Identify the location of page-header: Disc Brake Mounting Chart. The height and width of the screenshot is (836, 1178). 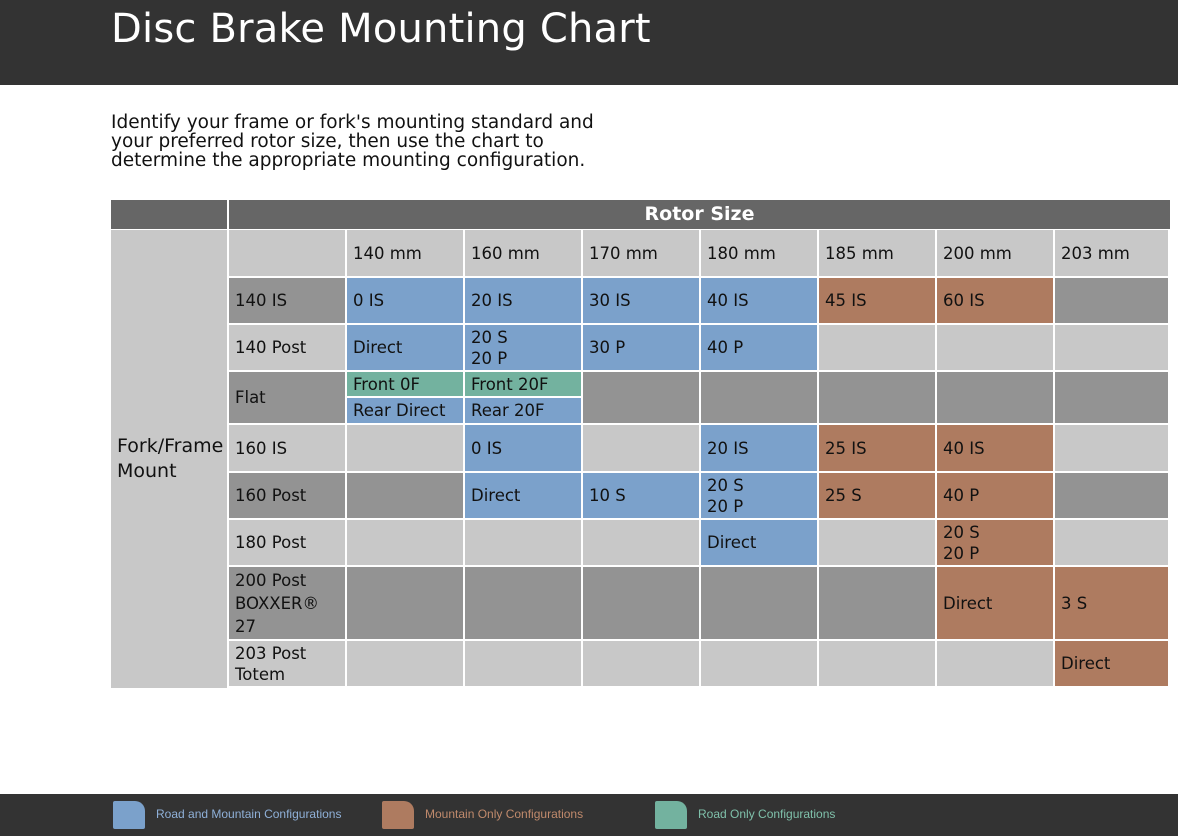
(589, 42).